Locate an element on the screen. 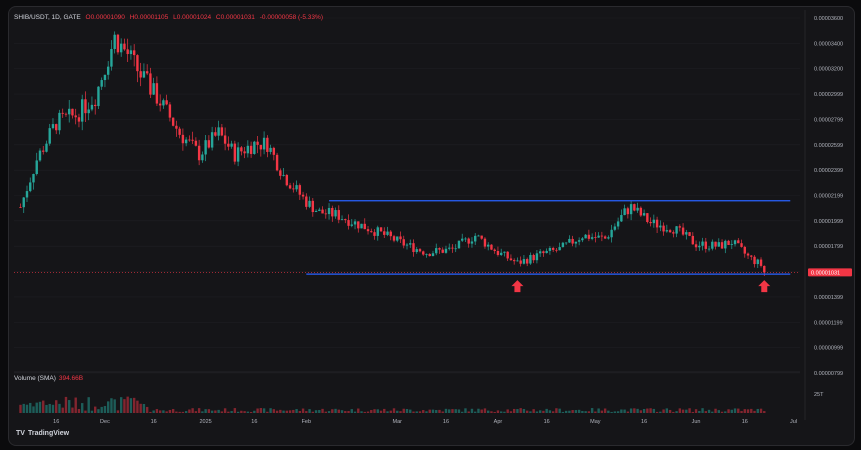 This screenshot has height=450, width=861. y-tick-label: 0.00003400 is located at coordinates (828, 44).